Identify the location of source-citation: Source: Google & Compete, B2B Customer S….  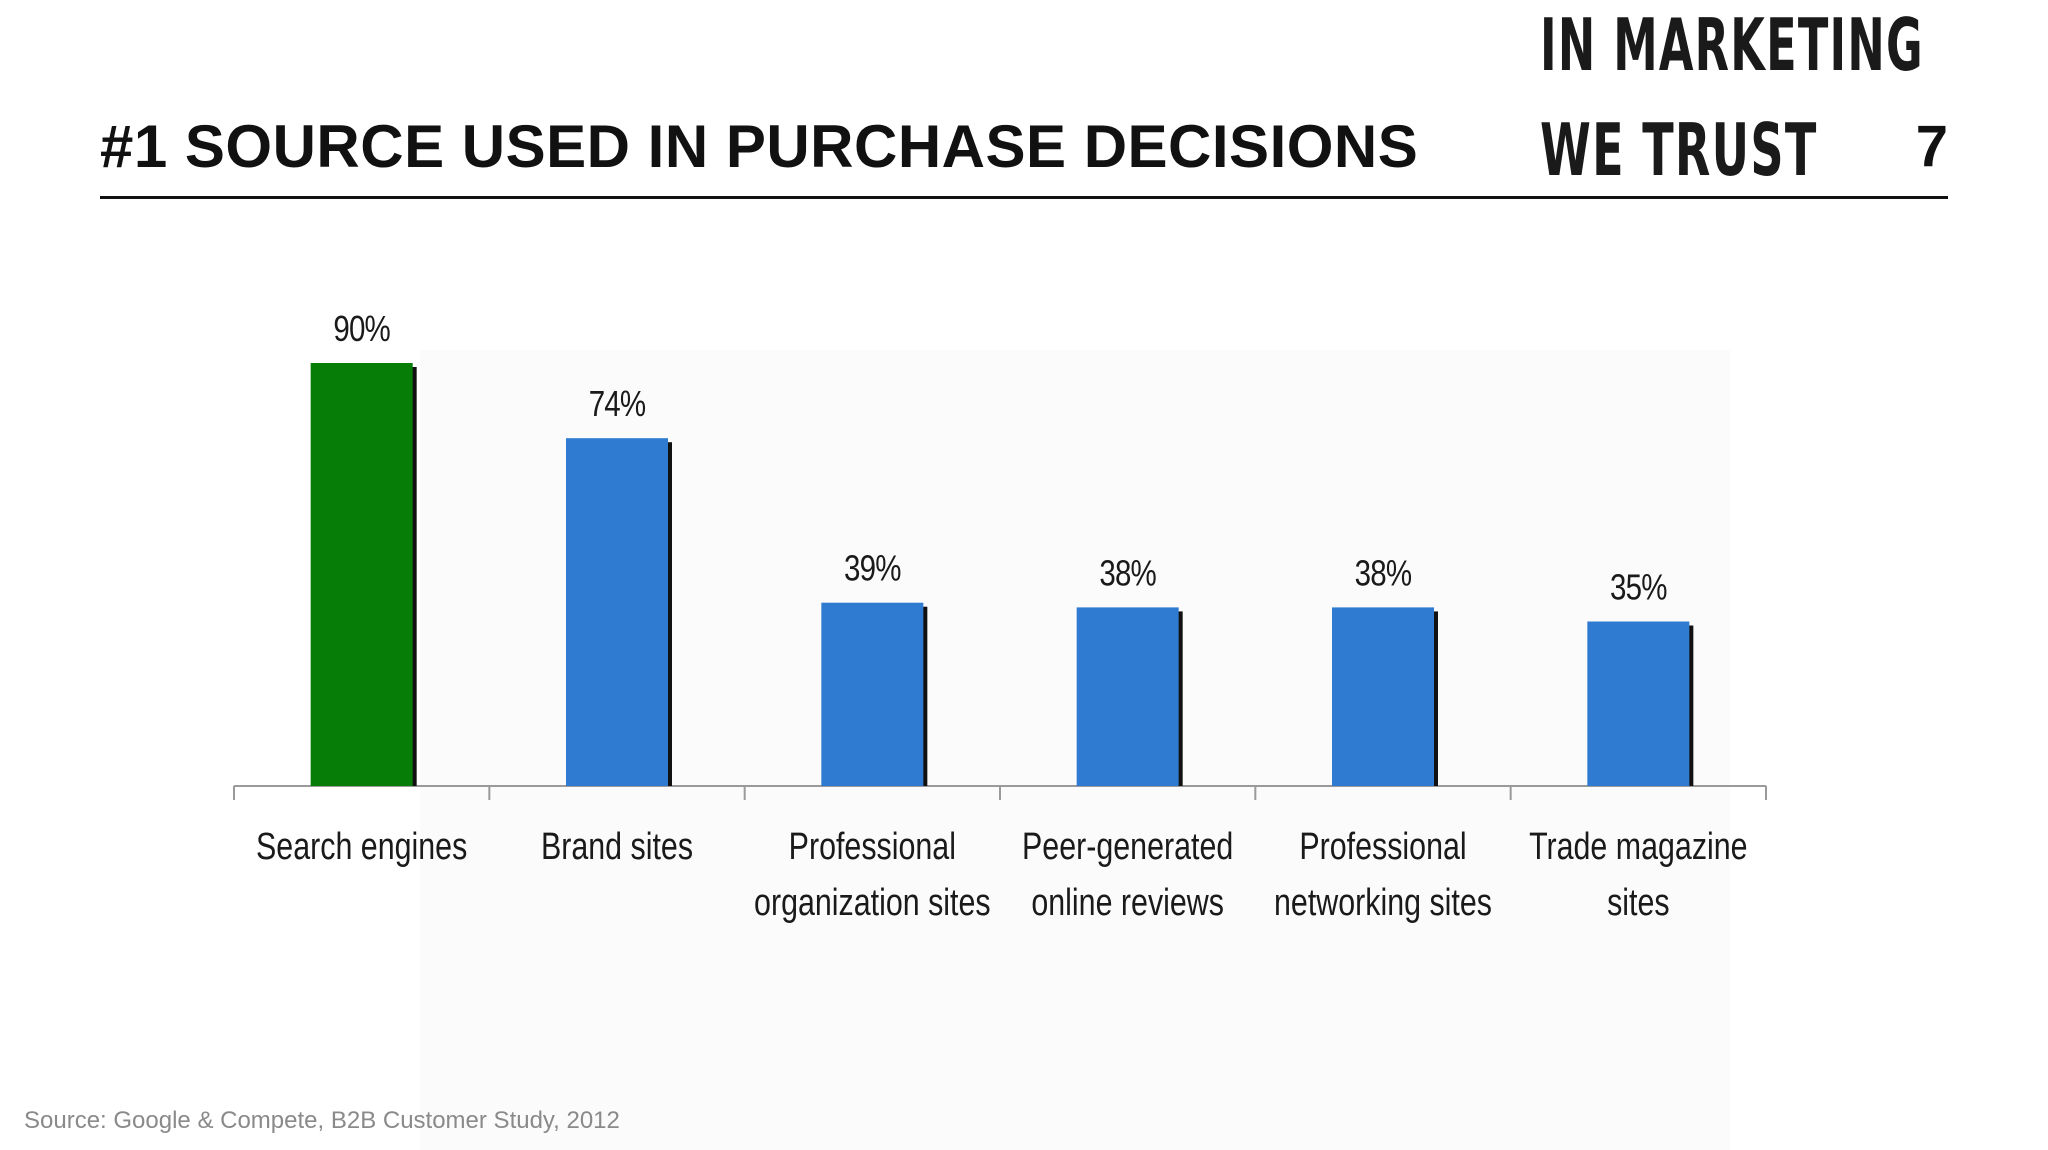
(322, 1120).